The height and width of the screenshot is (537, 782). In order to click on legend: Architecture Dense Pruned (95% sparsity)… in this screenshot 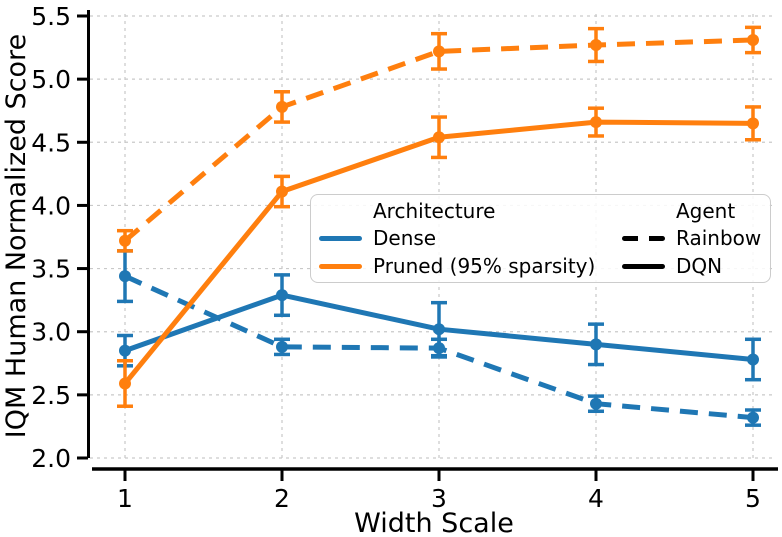, I will do `click(540, 238)`.